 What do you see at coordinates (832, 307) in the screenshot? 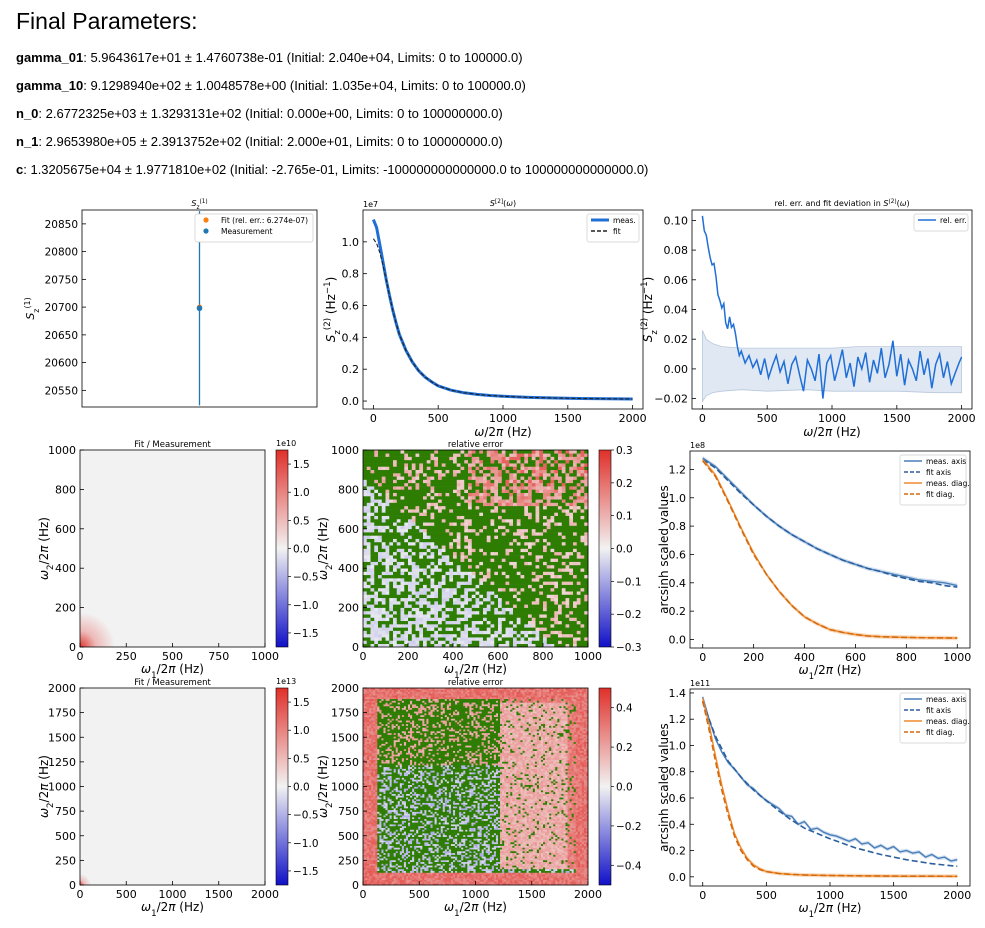
I see `series-rel-err` at bounding box center [832, 307].